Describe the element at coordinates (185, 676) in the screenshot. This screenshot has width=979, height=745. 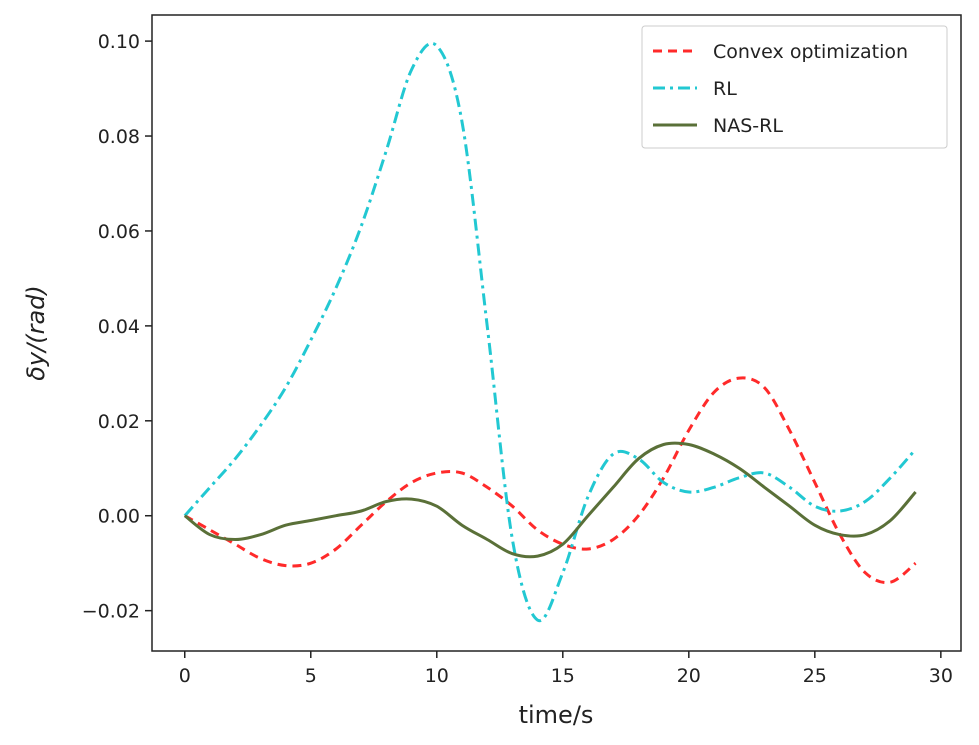
I see `x-tick-label: 0` at that location.